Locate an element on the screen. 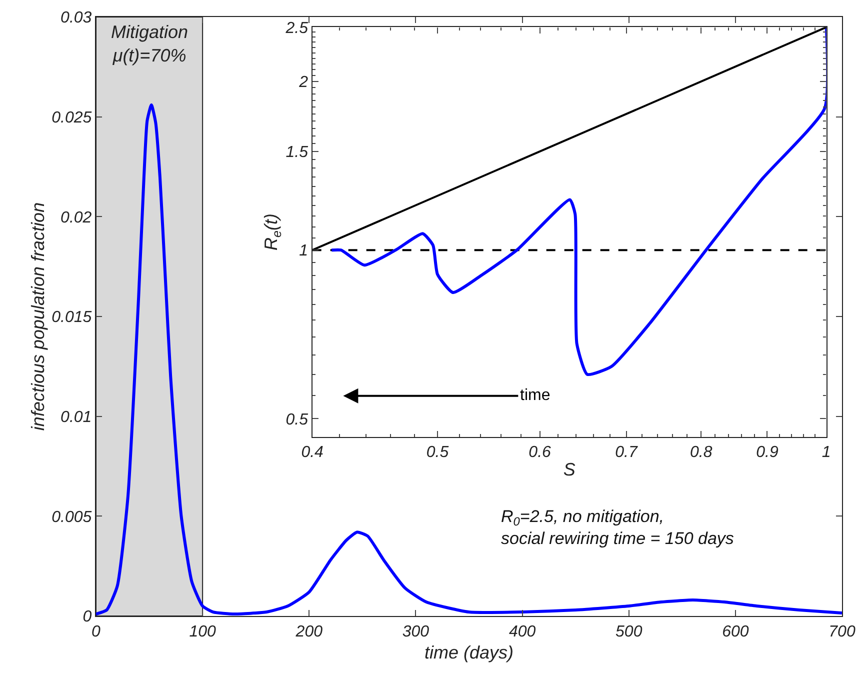 The width and height of the screenshot is (864, 679). x-tick-label: 200 is located at coordinates (308, 631).